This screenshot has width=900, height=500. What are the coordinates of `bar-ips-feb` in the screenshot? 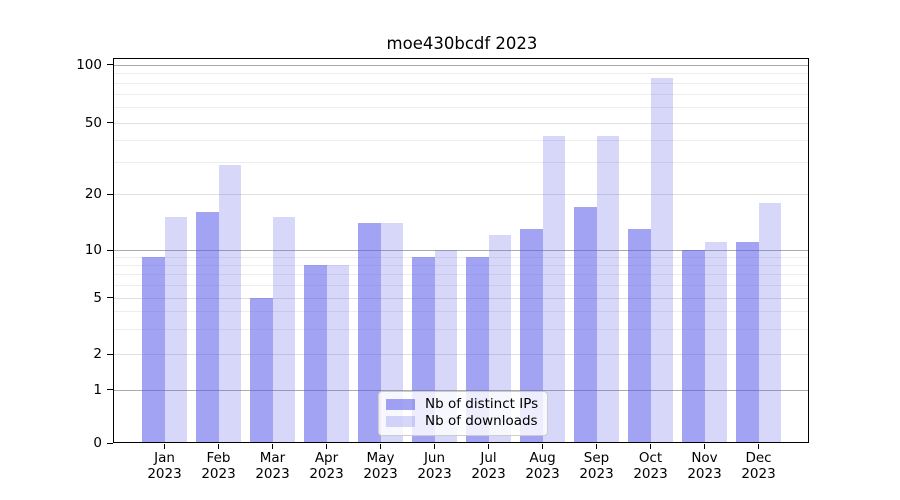 It's located at (207, 327).